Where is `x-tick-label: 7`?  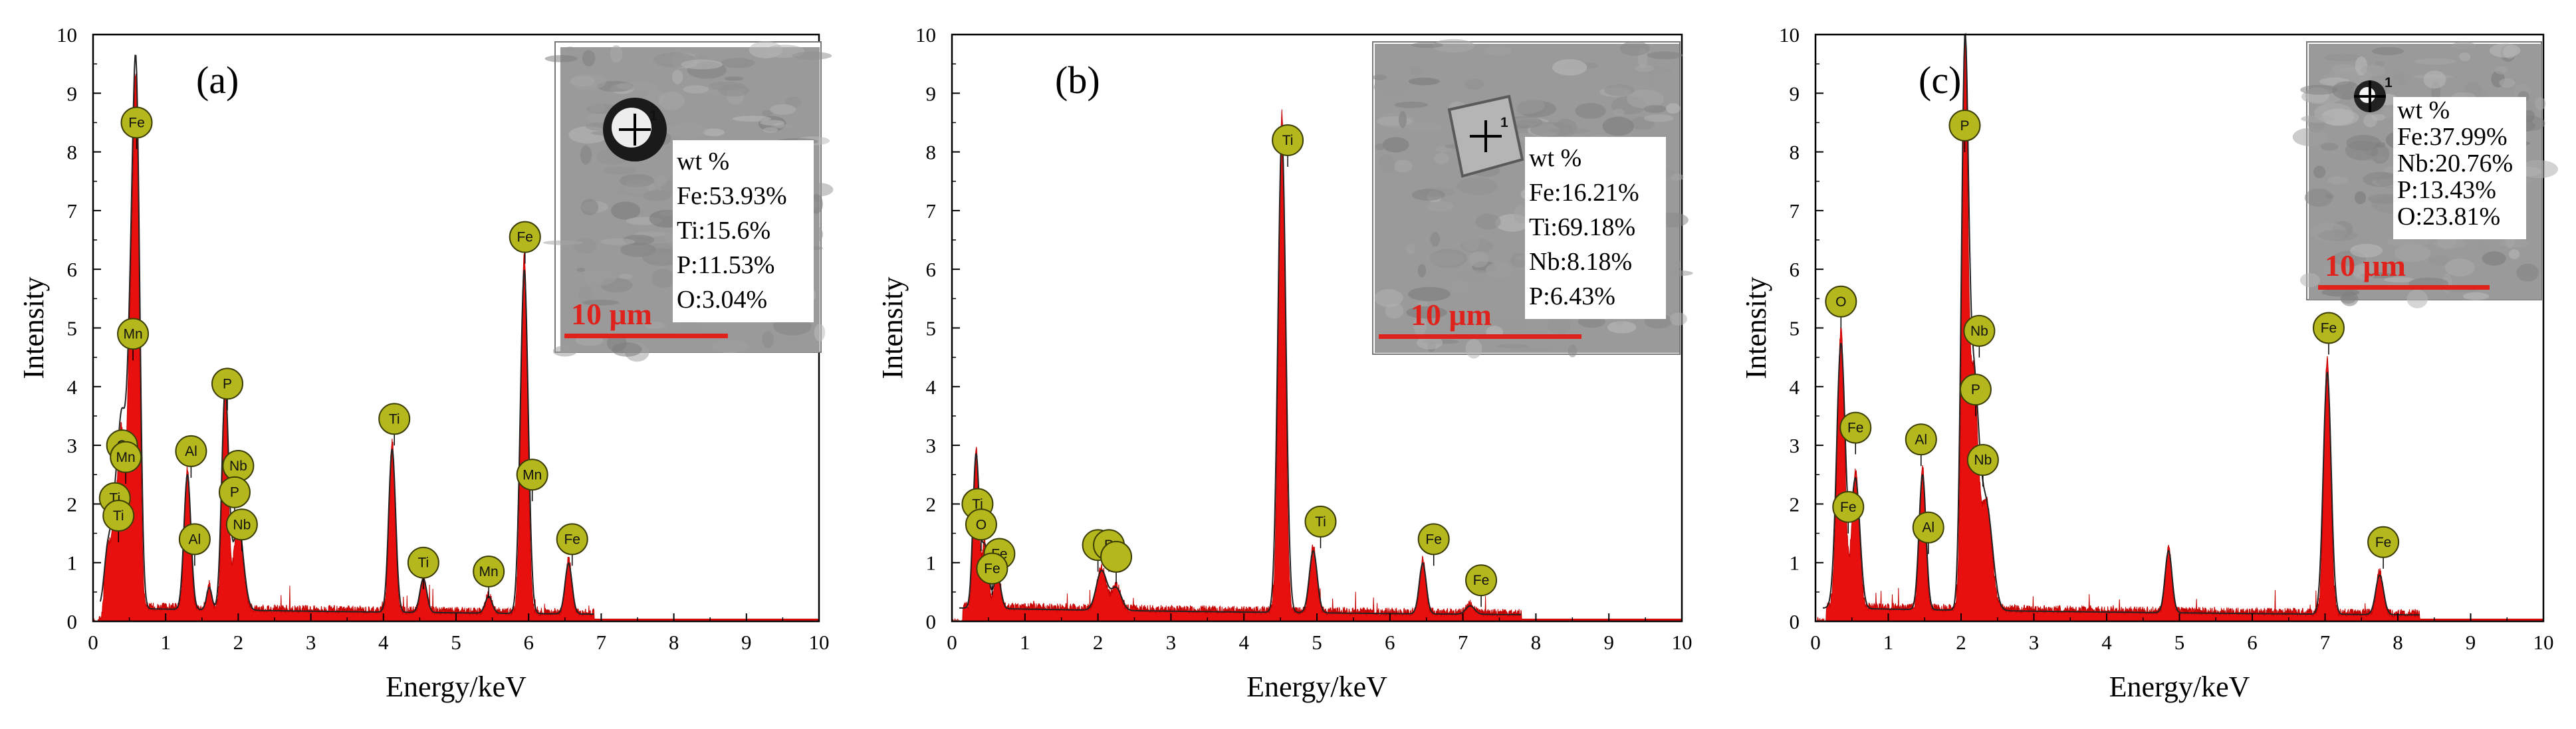
x-tick-label: 7 is located at coordinates (1463, 643).